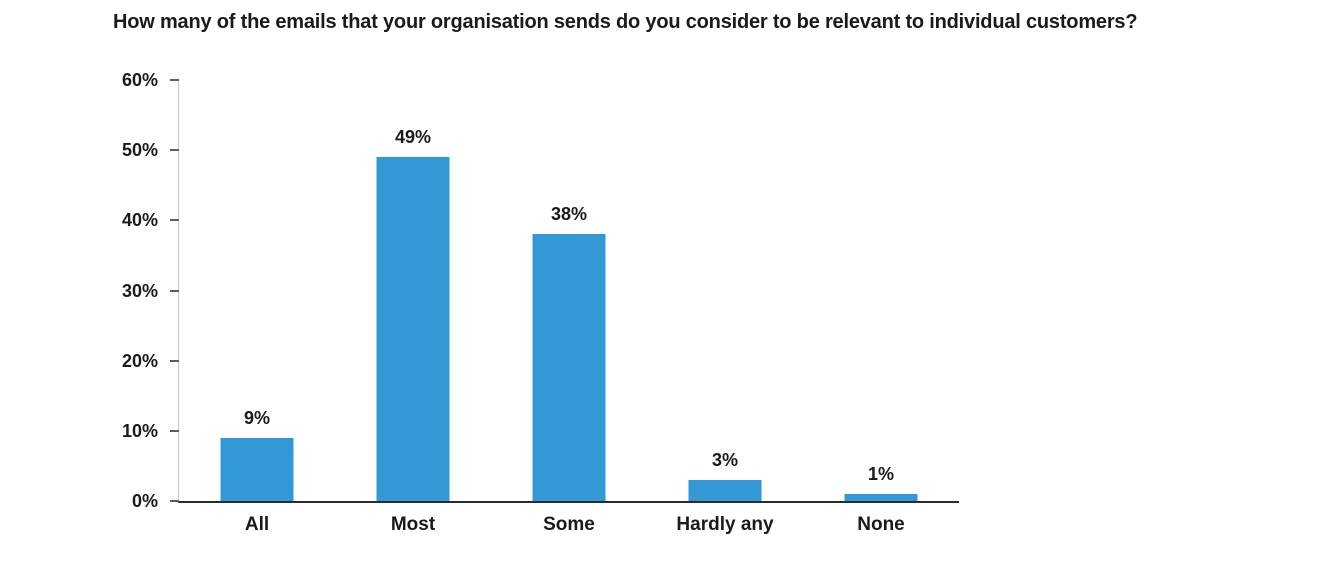  I want to click on bar-value-label: 9%, so click(257, 417).